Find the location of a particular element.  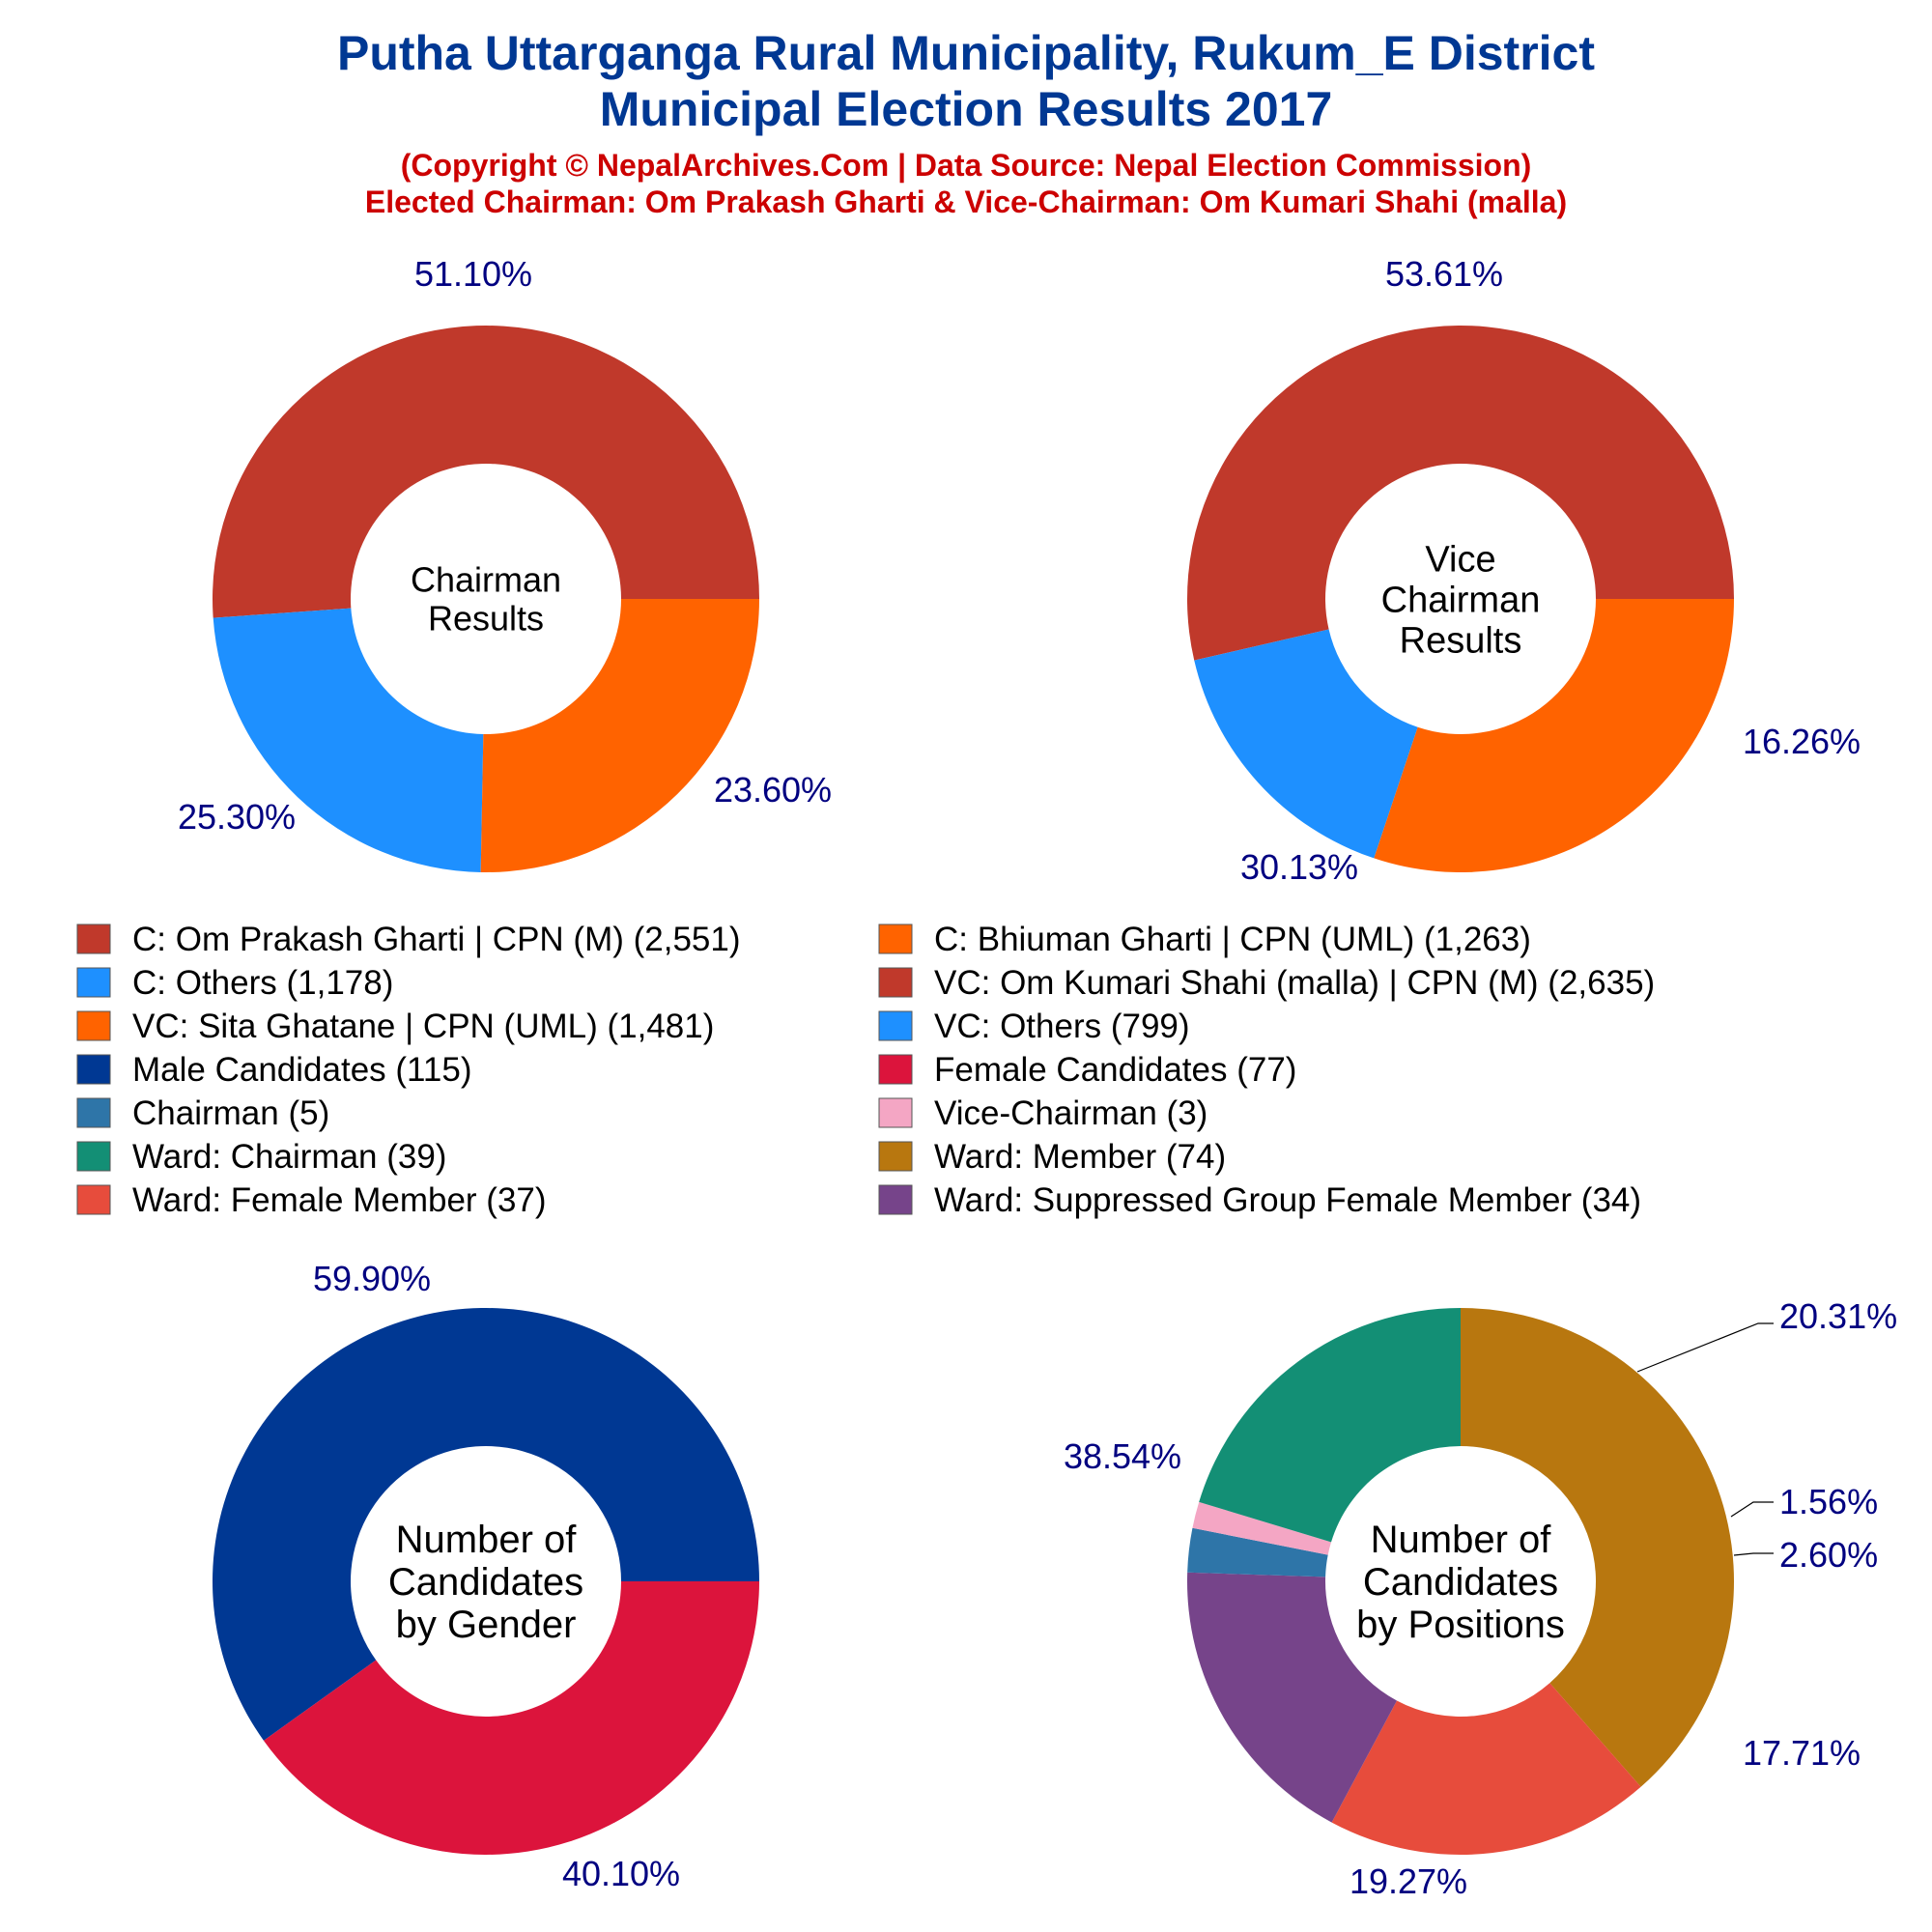

slice-percent-label: 40.10% is located at coordinates (621, 1873).